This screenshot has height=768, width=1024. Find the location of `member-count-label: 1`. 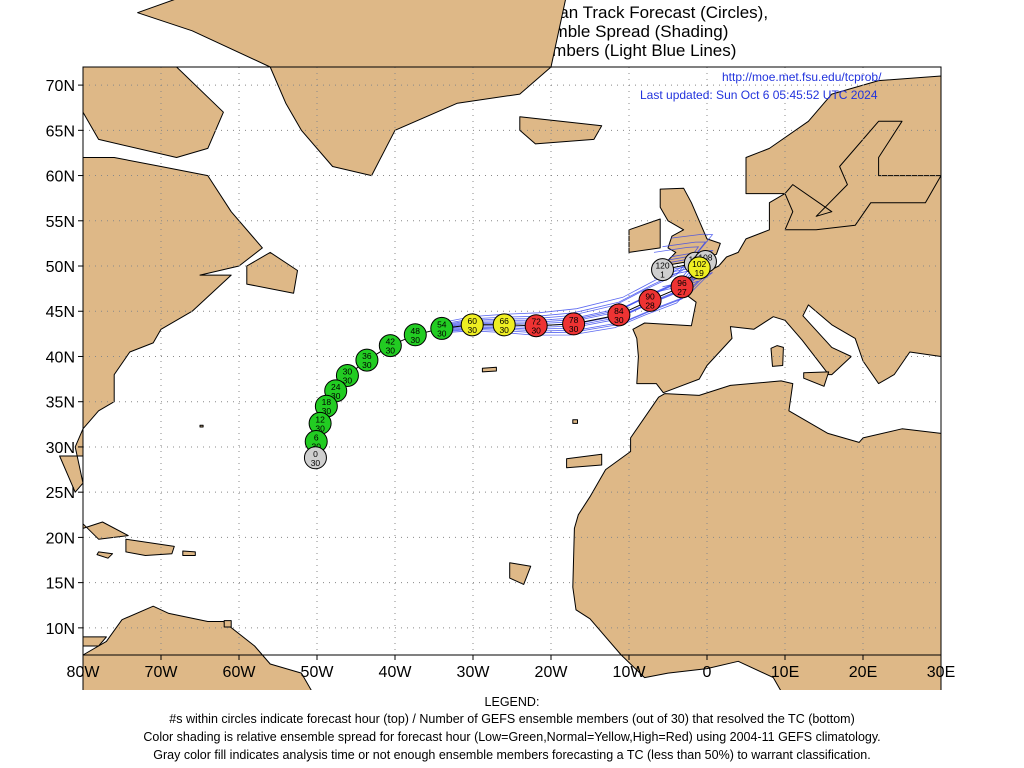

member-count-label: 1 is located at coordinates (662, 275).